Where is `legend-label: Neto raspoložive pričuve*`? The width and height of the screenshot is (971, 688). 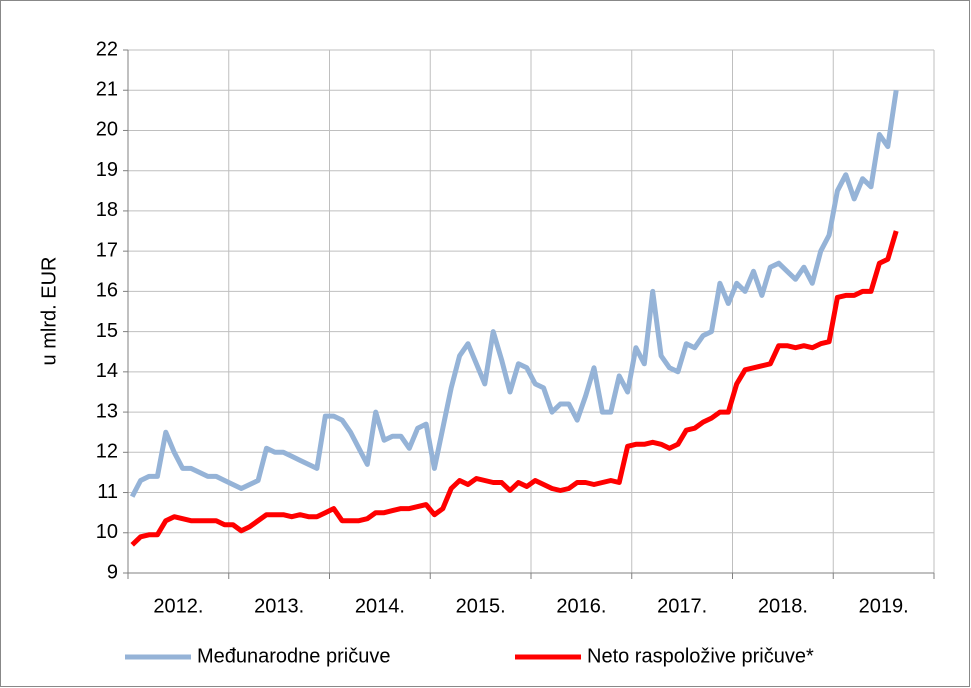
legend-label: Neto raspoložive pričuve* is located at coordinates (700, 656).